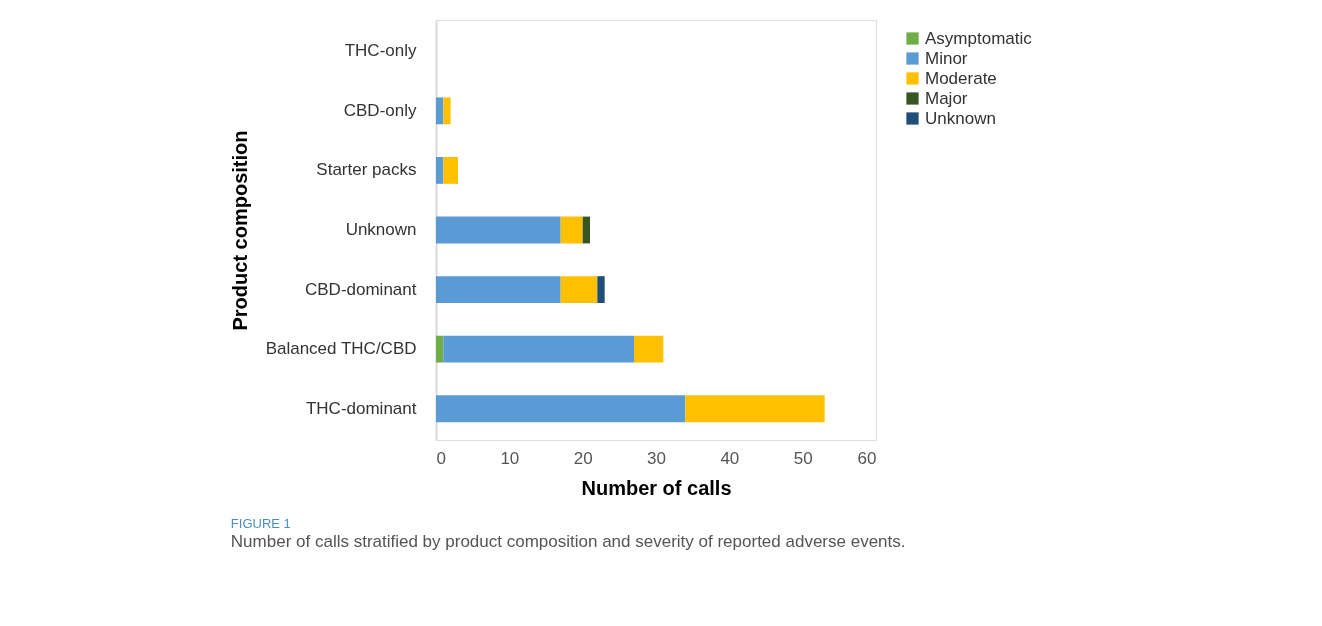  Describe the element at coordinates (568, 541) in the screenshot. I see `text: Number of calls stratified by product composition and severity of reported adverse events.` at that location.